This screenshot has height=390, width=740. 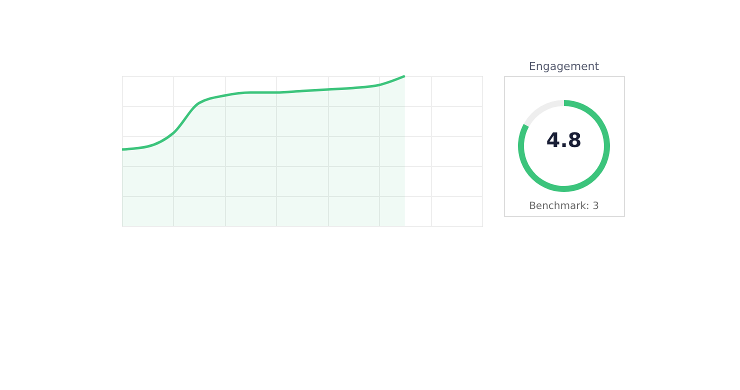 I want to click on text: 4.8, so click(x=564, y=140).